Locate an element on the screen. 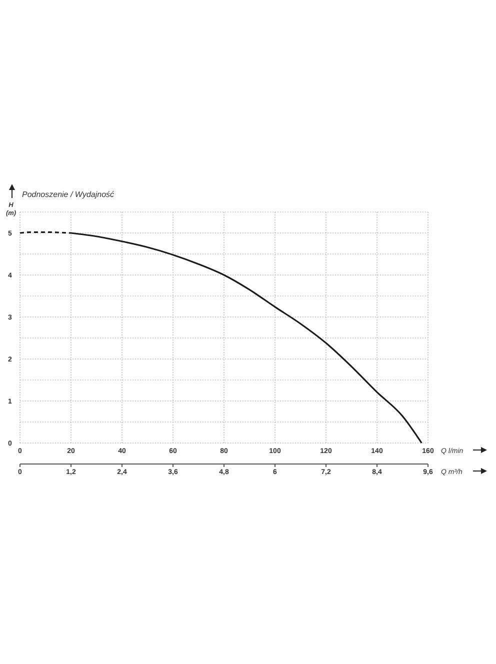 The image size is (496, 664). chart-title: Podnoszenie / Wydajność is located at coordinates (68, 194).